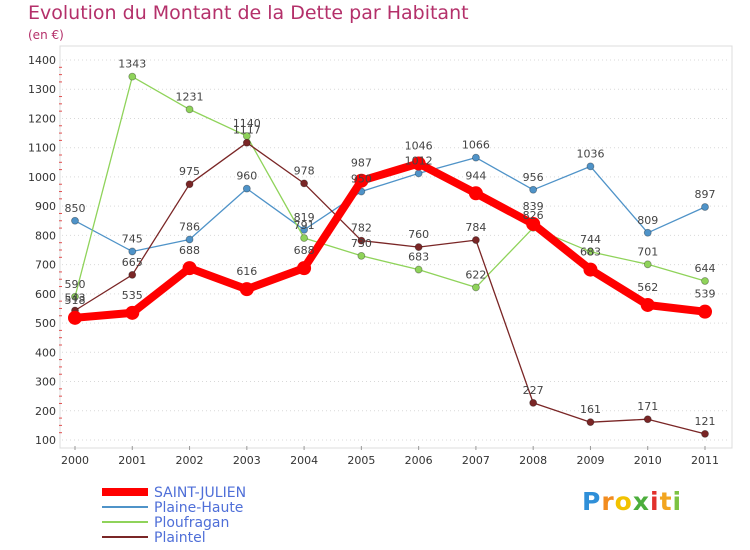  What do you see at coordinates (533, 206) in the screenshot?
I see `data-label: 839` at bounding box center [533, 206].